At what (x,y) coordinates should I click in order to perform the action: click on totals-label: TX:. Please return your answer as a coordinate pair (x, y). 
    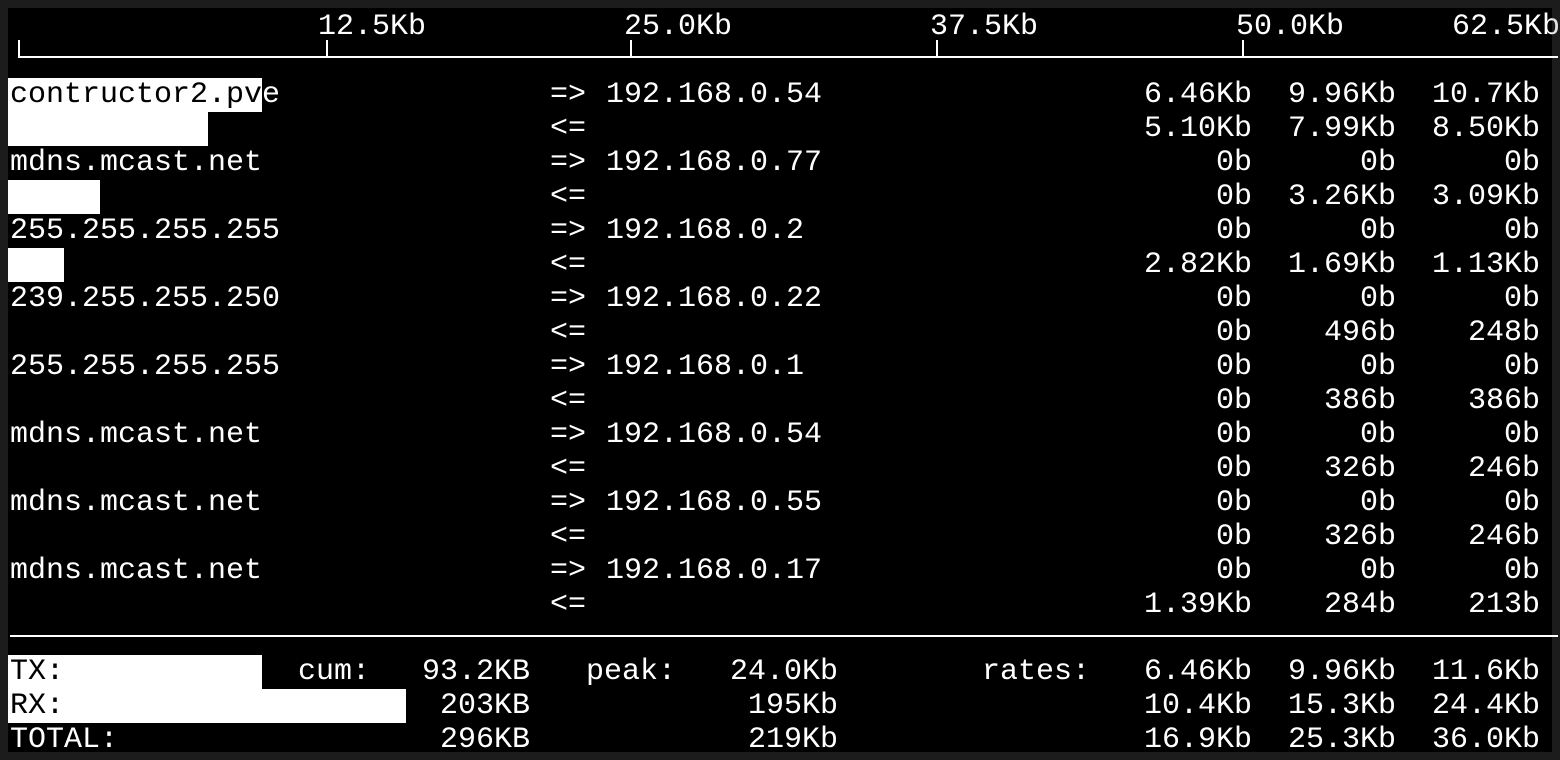
    Looking at the image, I should click on (37, 672).